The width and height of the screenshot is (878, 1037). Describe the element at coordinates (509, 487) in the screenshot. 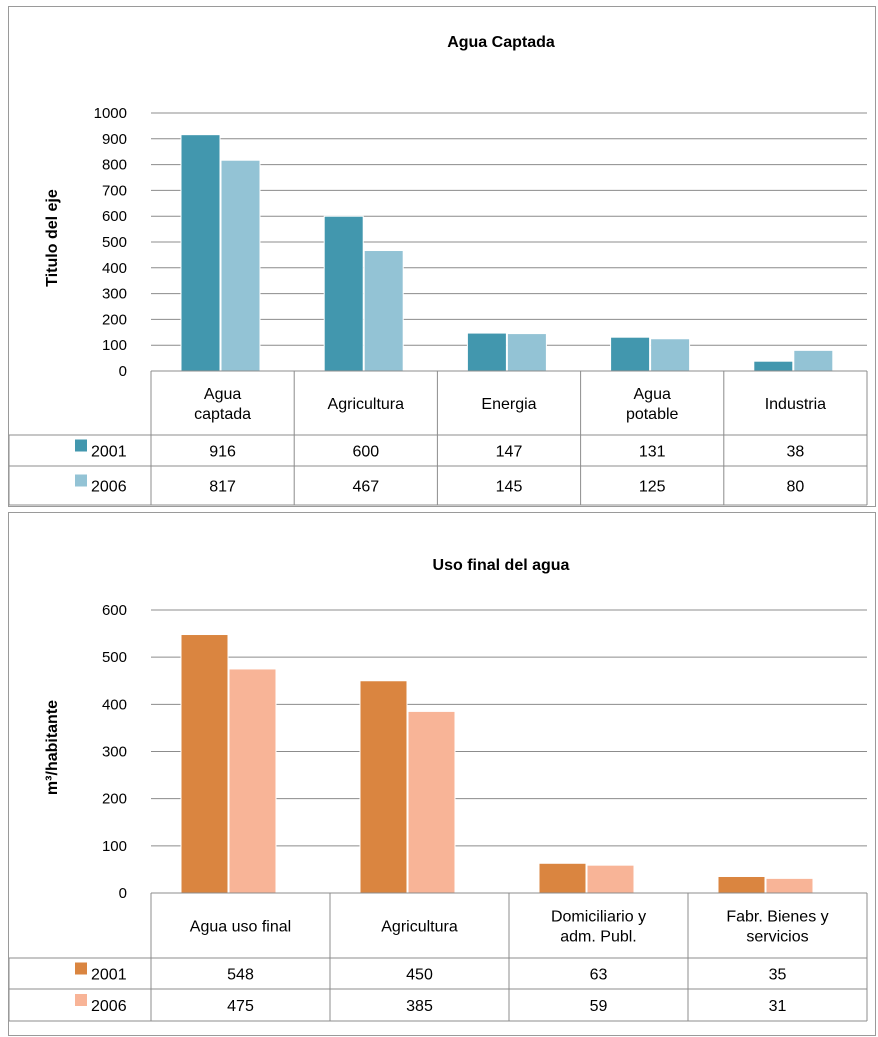

I see `data-value-2006-3: 145` at that location.